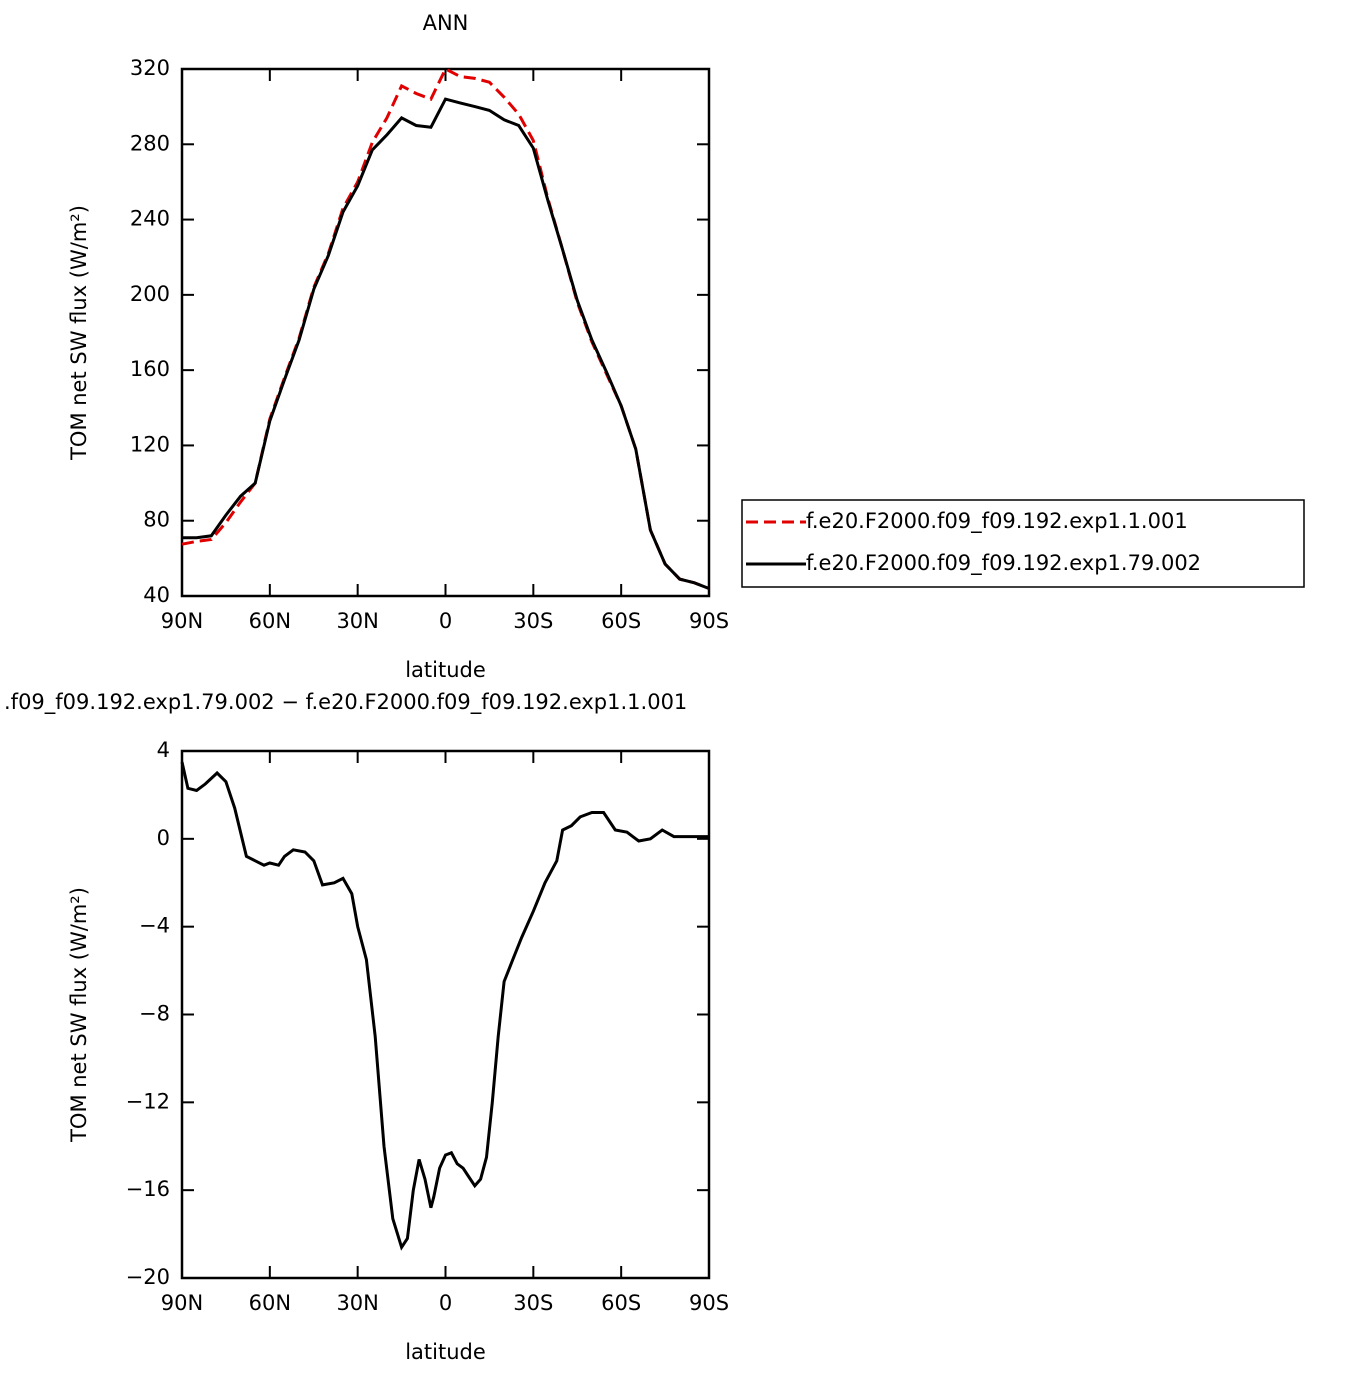  I want to click on y-tick-label: 4, so click(163, 750).